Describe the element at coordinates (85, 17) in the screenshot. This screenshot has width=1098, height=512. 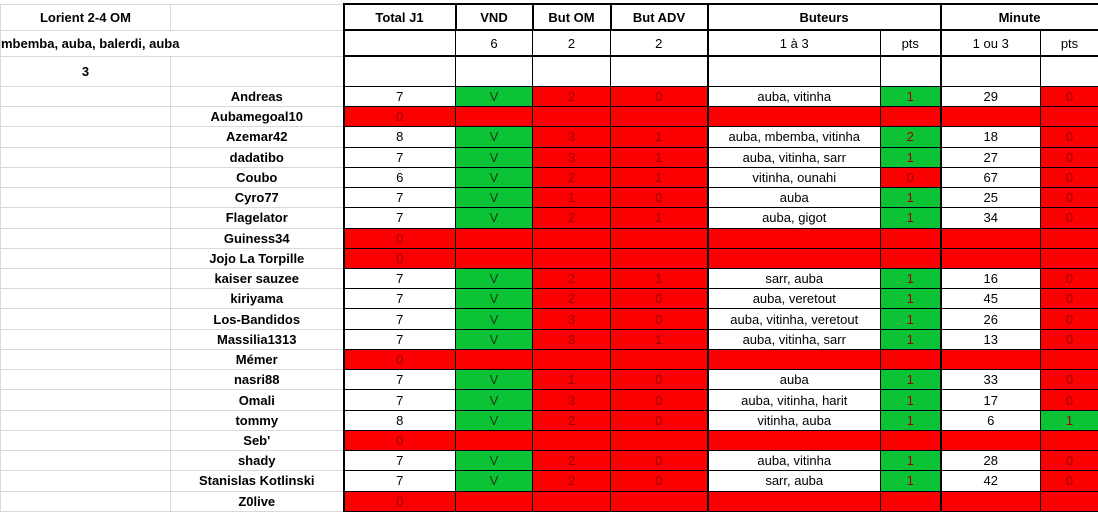
I see `match-title: Lorient 2-4 OM` at that location.